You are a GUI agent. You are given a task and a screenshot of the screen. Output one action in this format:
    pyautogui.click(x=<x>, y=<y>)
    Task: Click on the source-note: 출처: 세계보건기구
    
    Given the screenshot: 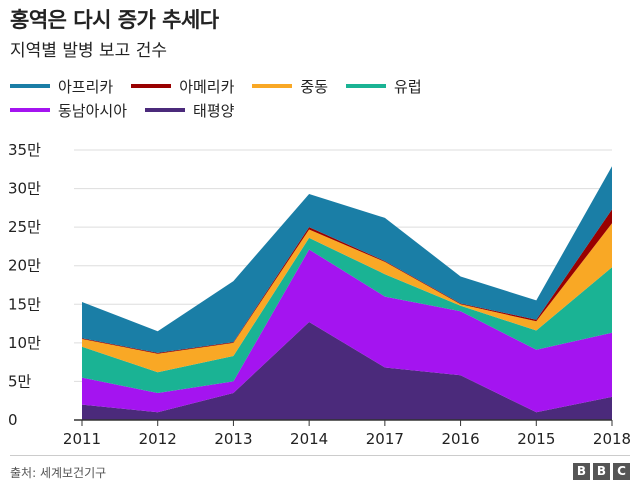 What is the action you would take?
    pyautogui.click(x=58, y=473)
    